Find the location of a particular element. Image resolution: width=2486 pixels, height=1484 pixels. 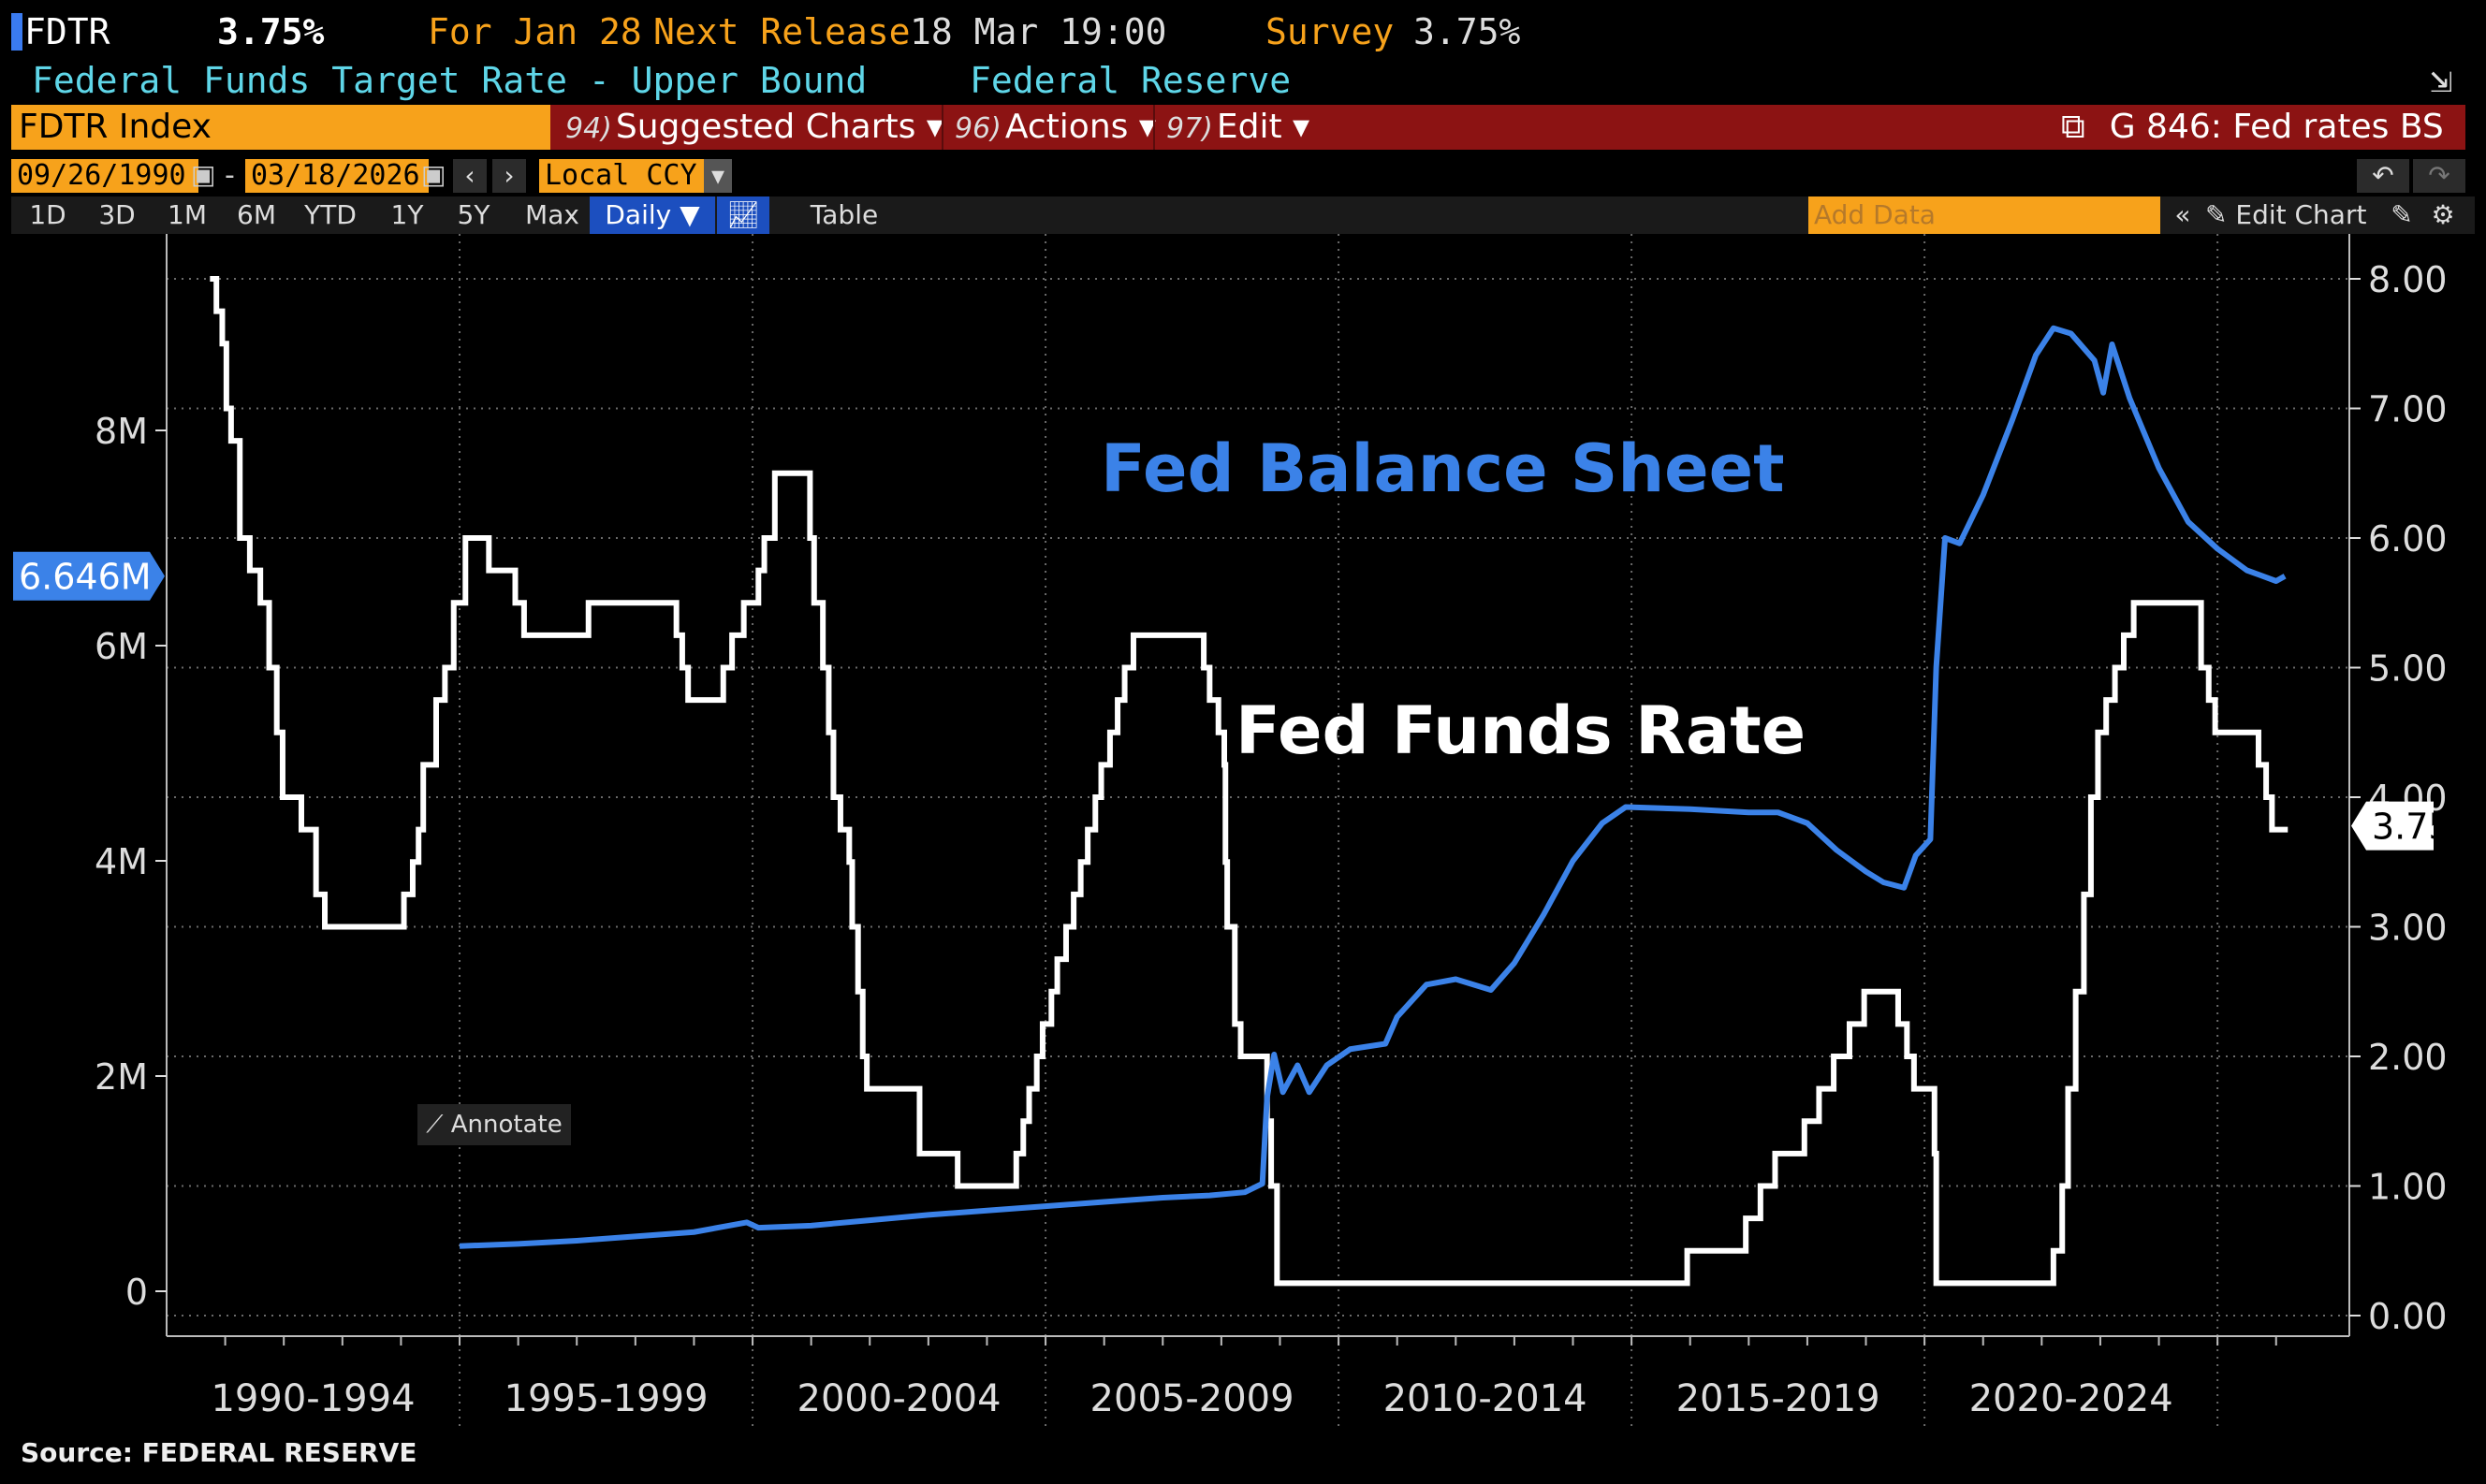

currency-dropdown-icon: ▾ is located at coordinates (718, 176).